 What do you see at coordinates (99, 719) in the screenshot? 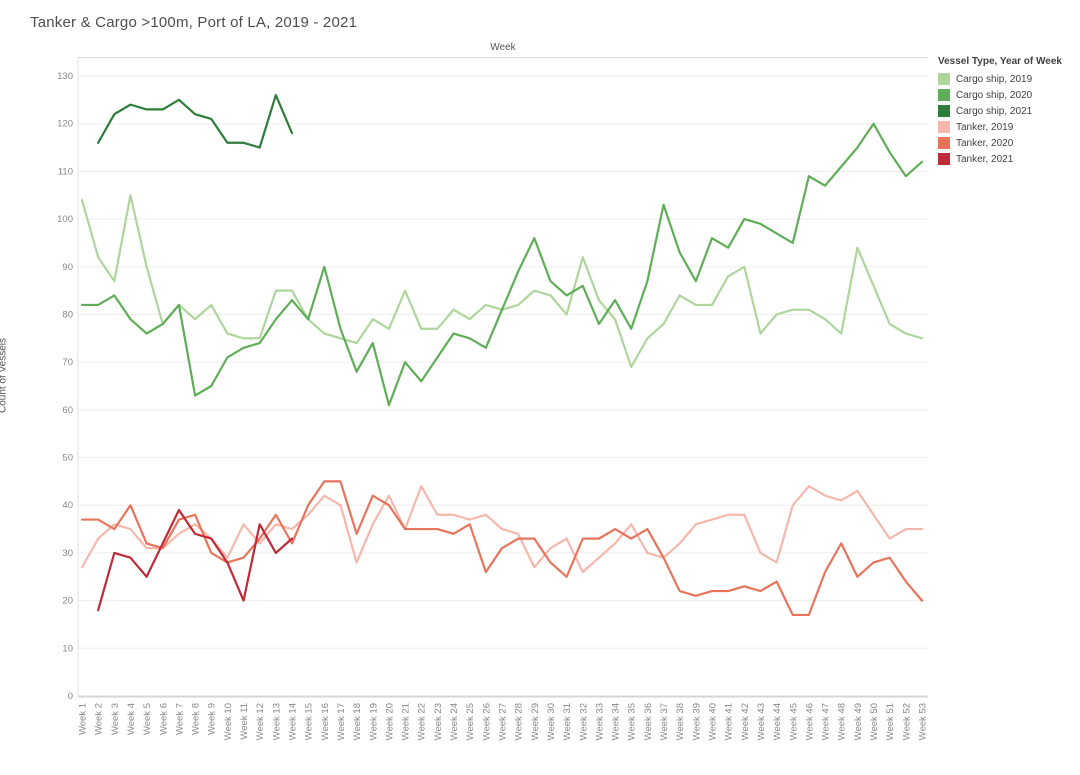
I see `x-tick-label: Week 2` at bounding box center [99, 719].